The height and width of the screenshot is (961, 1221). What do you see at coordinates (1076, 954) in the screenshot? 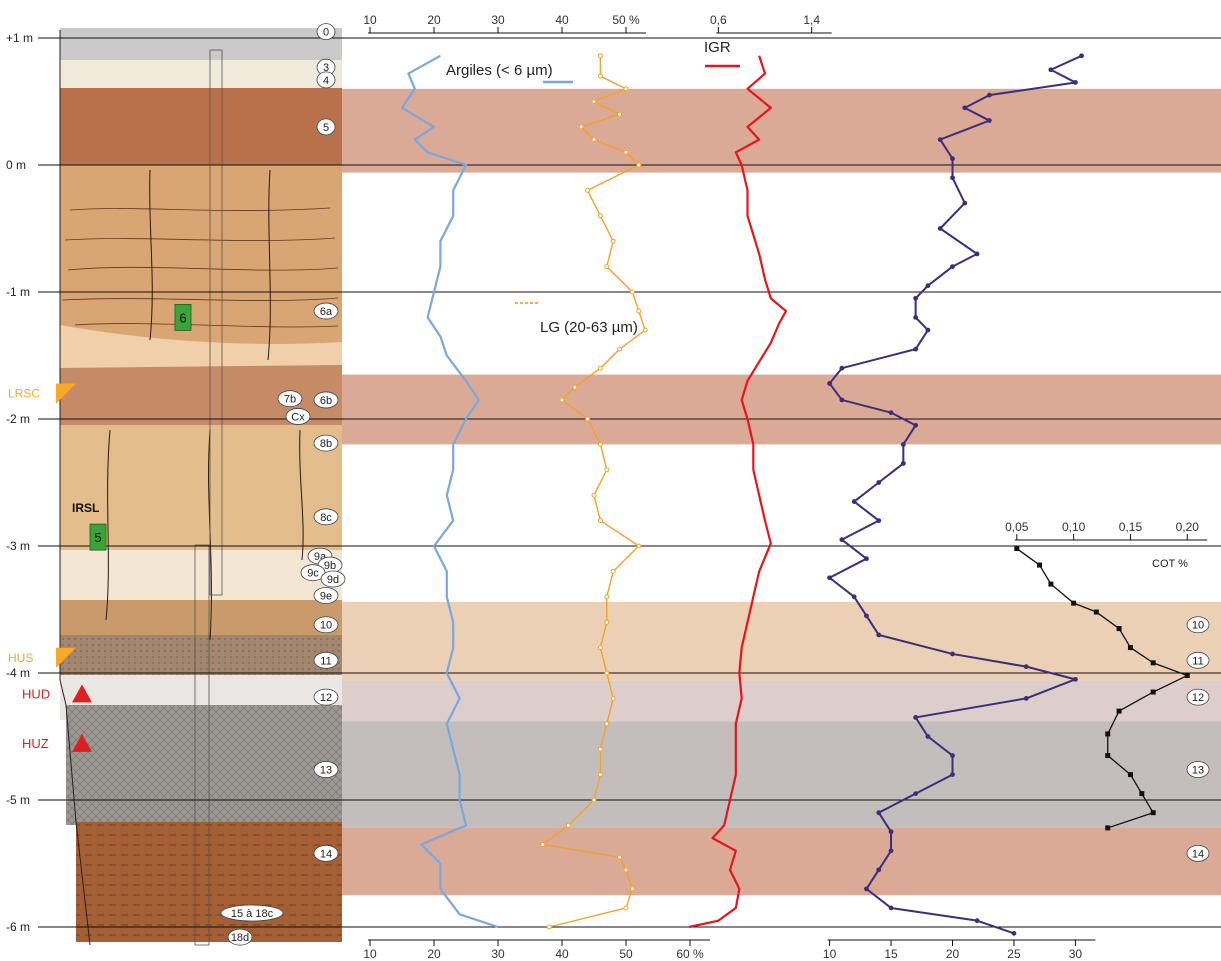
I see `bottom-right-axis-tick-label: 30` at bounding box center [1076, 954].